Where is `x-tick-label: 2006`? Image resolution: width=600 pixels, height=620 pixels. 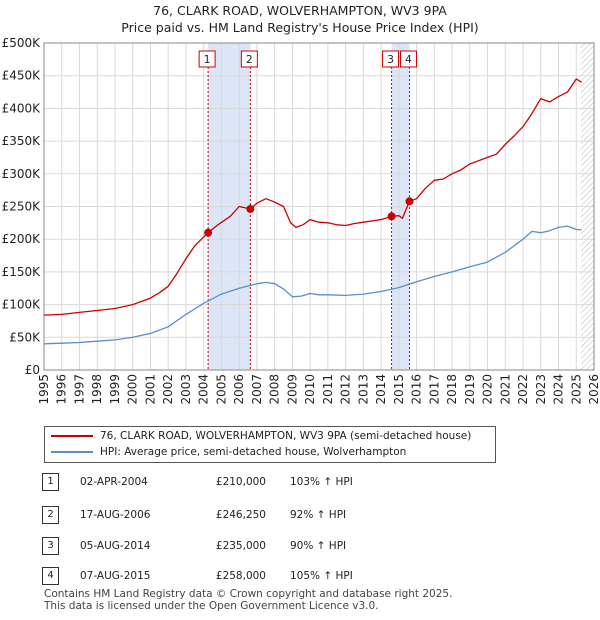
x-tick-label: 2006 is located at coordinates (239, 389).